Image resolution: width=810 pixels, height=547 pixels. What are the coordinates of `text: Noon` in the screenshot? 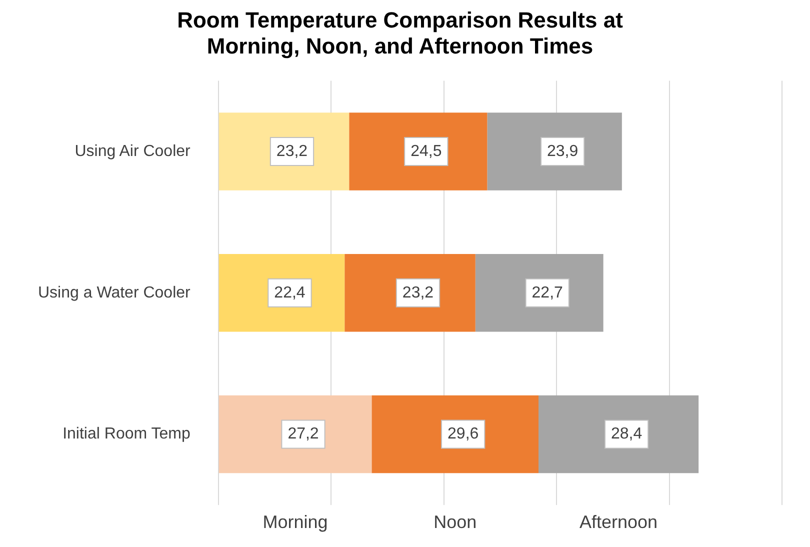 It's located at (455, 522).